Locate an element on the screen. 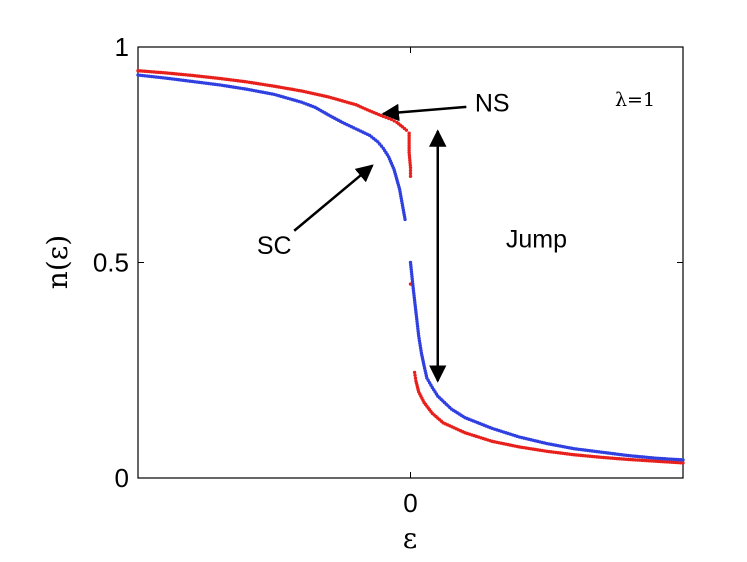 The image size is (747, 562). annotation-ns-label: NS is located at coordinates (492, 103).